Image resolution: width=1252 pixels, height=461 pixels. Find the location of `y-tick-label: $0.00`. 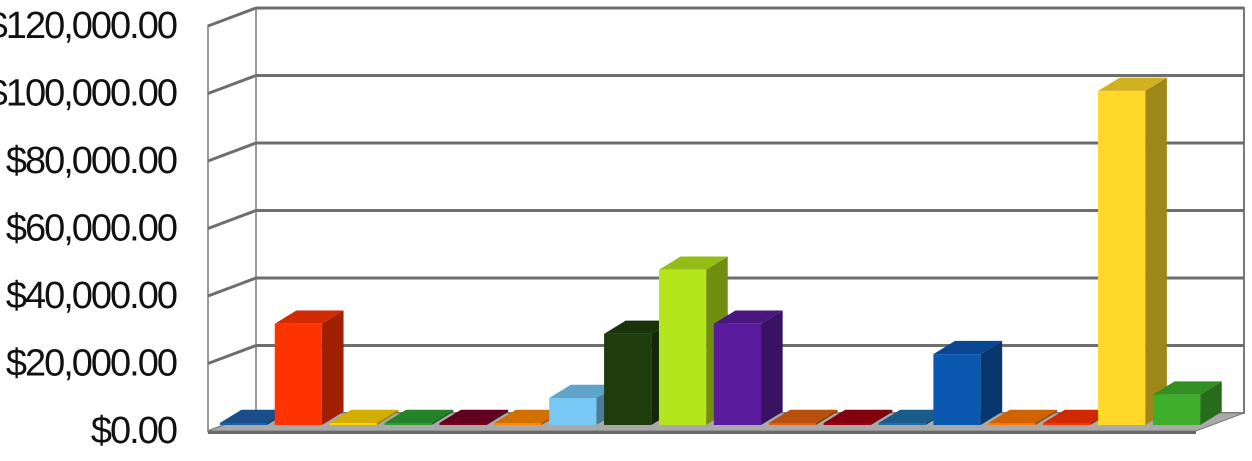

y-tick-label: $0.00 is located at coordinates (134, 431).